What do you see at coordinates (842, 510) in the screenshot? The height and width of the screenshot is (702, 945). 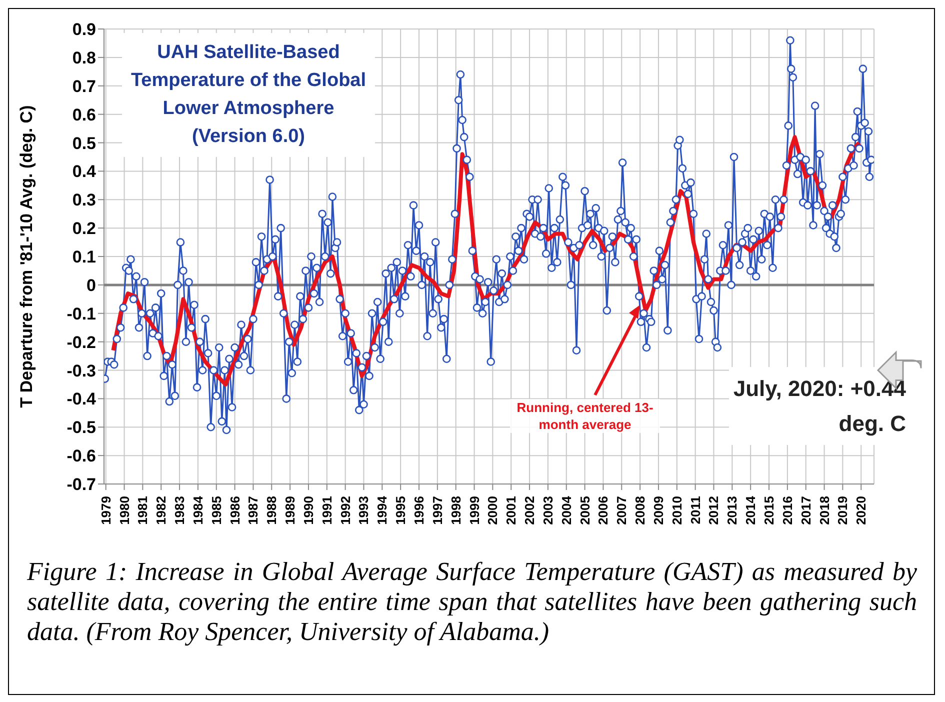 I see `x-tick-label: 2019` at bounding box center [842, 510].